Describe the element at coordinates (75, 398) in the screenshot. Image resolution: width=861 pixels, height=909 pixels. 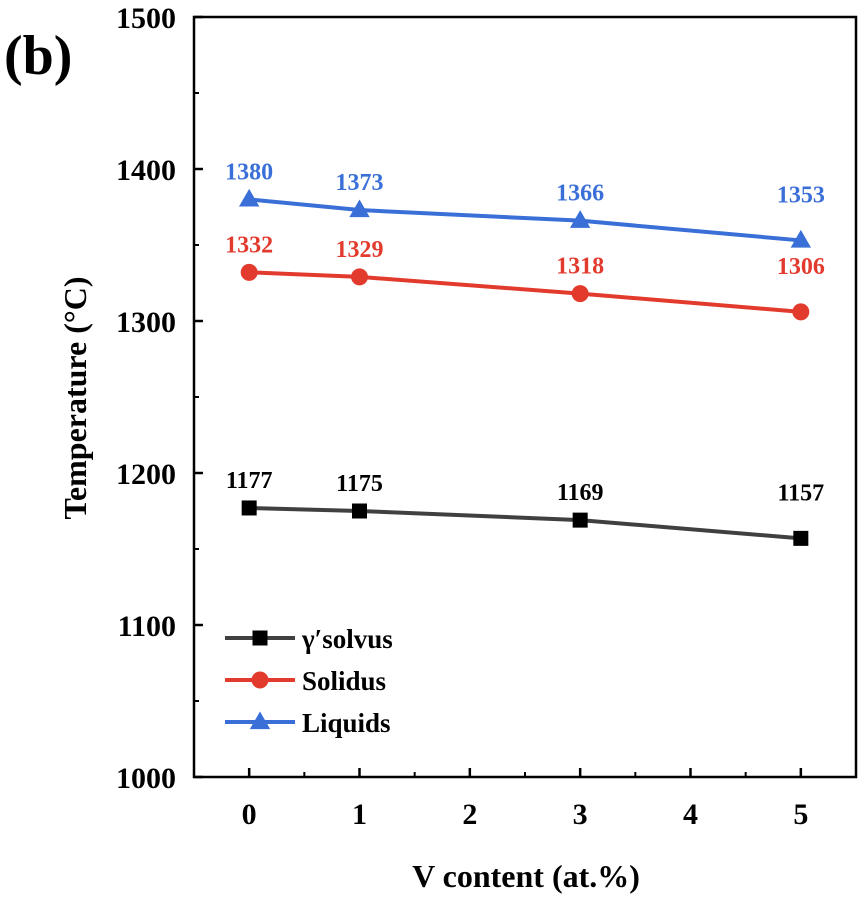
I see `y-axis-label: Temperature (°C)` at that location.